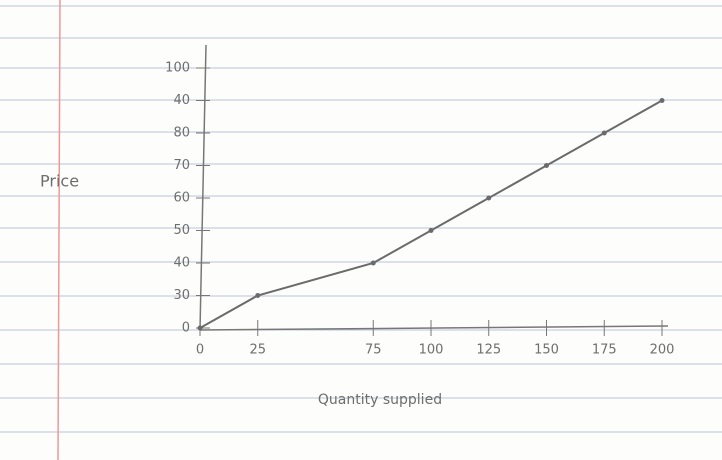 The width and height of the screenshot is (722, 460). Describe the element at coordinates (373, 350) in the screenshot. I see `x-tick-label: 75` at that location.